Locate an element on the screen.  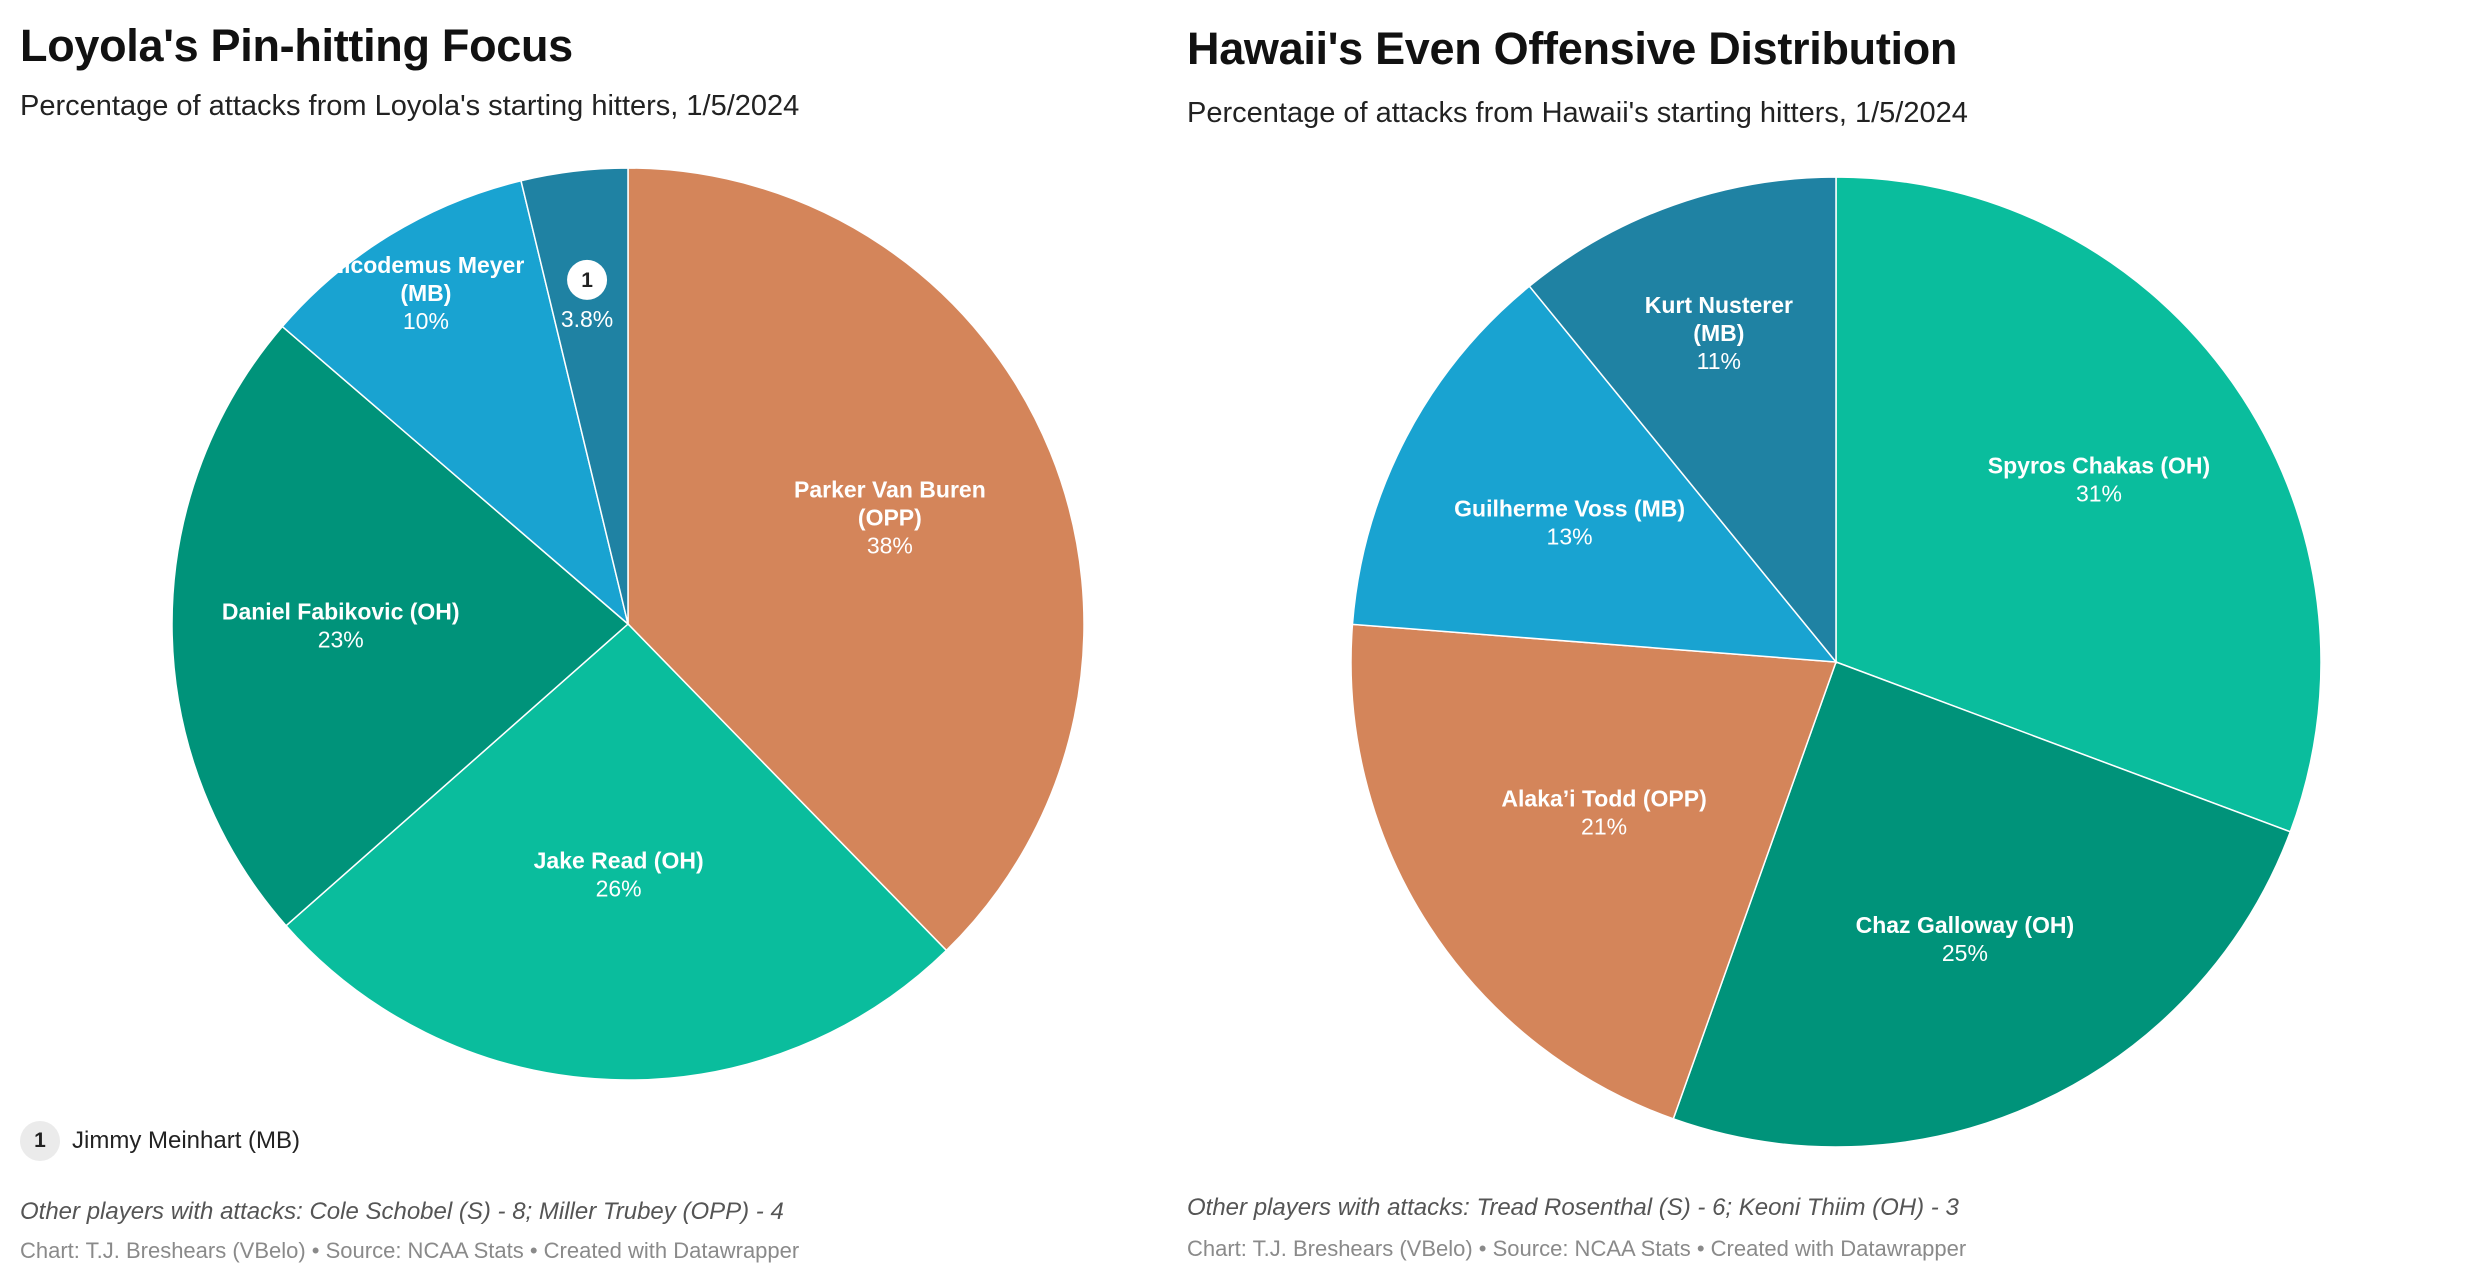
annotation-key: 1 Jimmy Meinhart (MB) is located at coordinates (160, 1141).